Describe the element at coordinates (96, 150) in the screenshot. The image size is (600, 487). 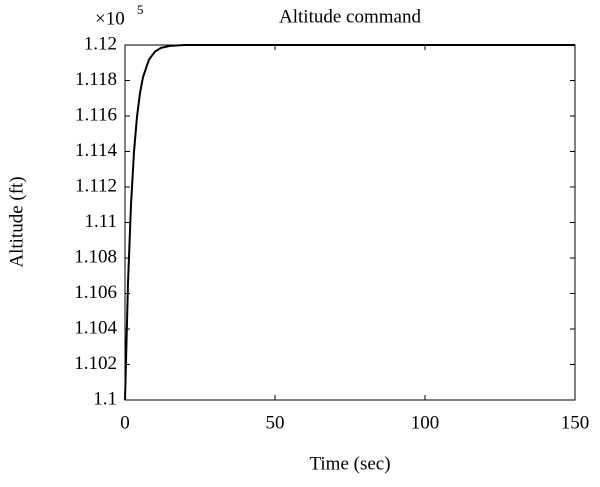
I see `y-tick-label: 1.114` at that location.